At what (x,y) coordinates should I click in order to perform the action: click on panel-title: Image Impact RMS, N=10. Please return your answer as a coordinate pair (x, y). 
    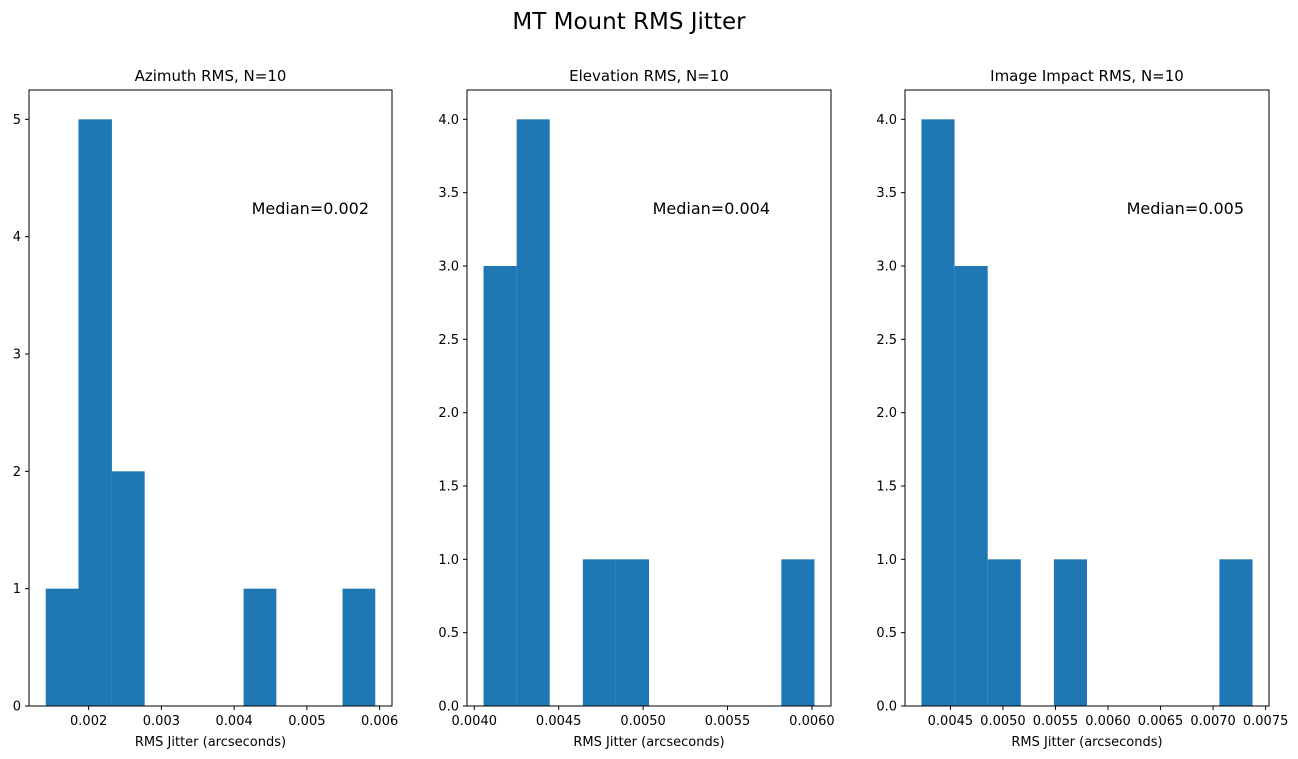
    Looking at the image, I should click on (1087, 76).